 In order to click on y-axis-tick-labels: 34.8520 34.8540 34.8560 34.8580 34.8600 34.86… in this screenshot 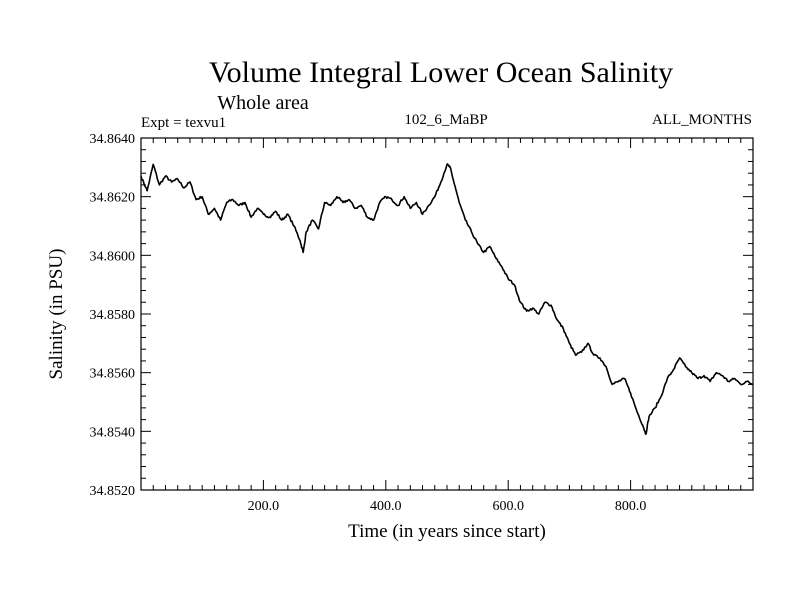, I will do `click(113, 315)`.